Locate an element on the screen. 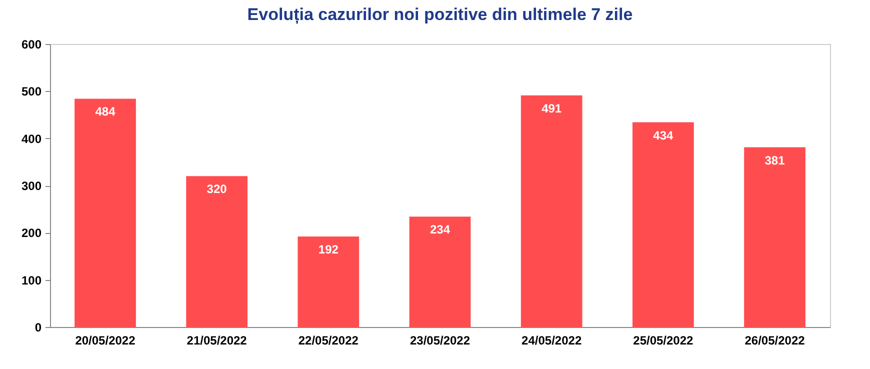 The width and height of the screenshot is (870, 369). data-label: 234 is located at coordinates (440, 229).